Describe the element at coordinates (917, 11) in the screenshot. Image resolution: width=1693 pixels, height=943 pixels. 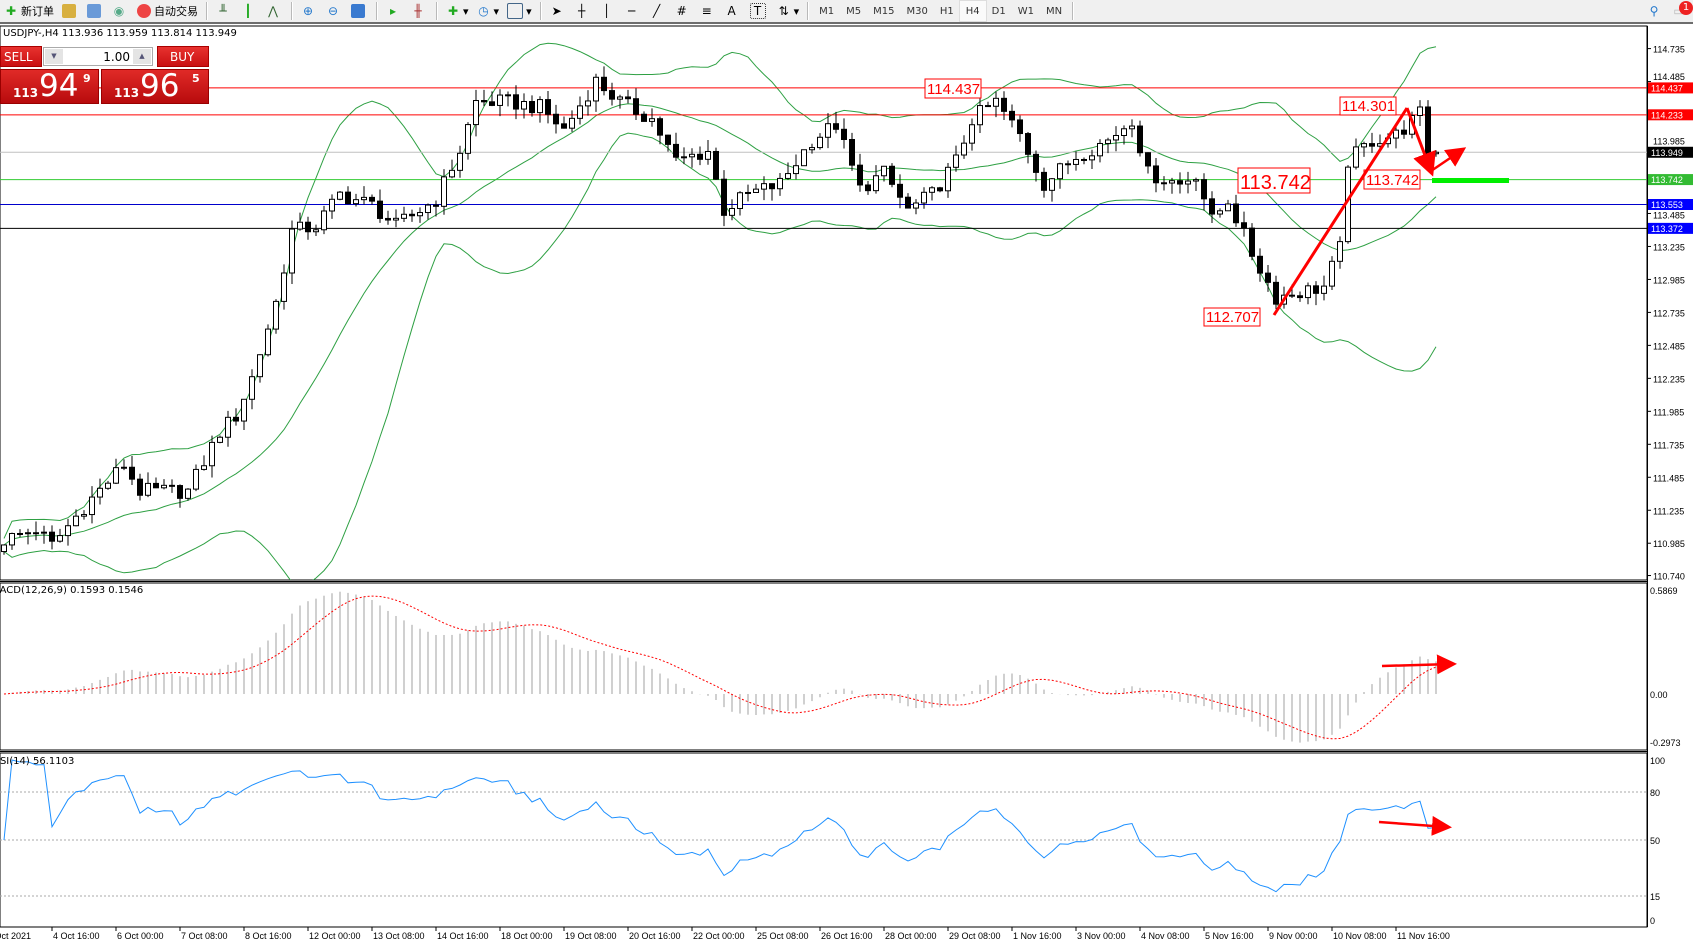
I see `timeframe-m30: M30` at that location.